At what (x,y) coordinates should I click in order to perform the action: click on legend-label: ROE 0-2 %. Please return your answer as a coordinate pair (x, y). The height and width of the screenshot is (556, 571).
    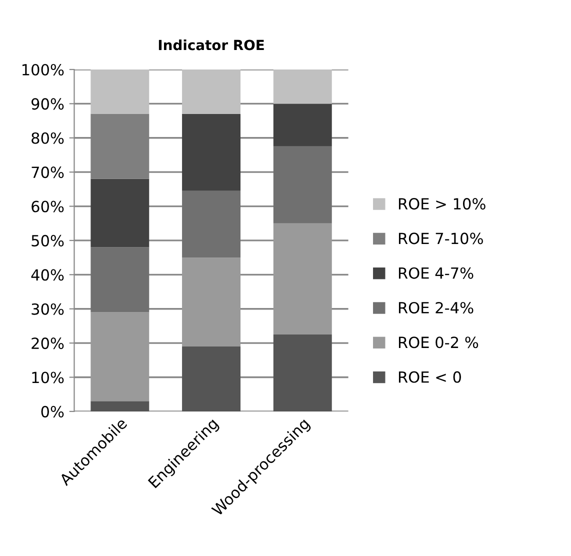
    Looking at the image, I should click on (438, 342).